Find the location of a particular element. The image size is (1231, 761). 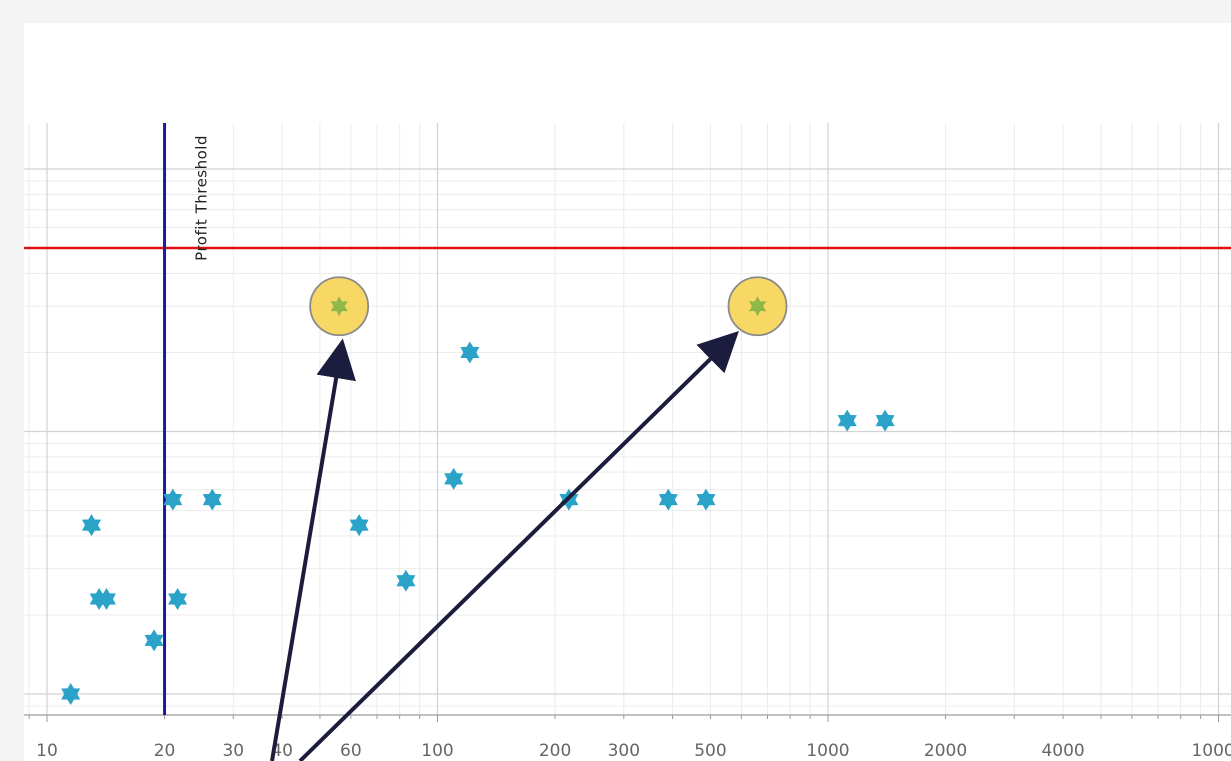

x-tick-label: 20 is located at coordinates (165, 751).